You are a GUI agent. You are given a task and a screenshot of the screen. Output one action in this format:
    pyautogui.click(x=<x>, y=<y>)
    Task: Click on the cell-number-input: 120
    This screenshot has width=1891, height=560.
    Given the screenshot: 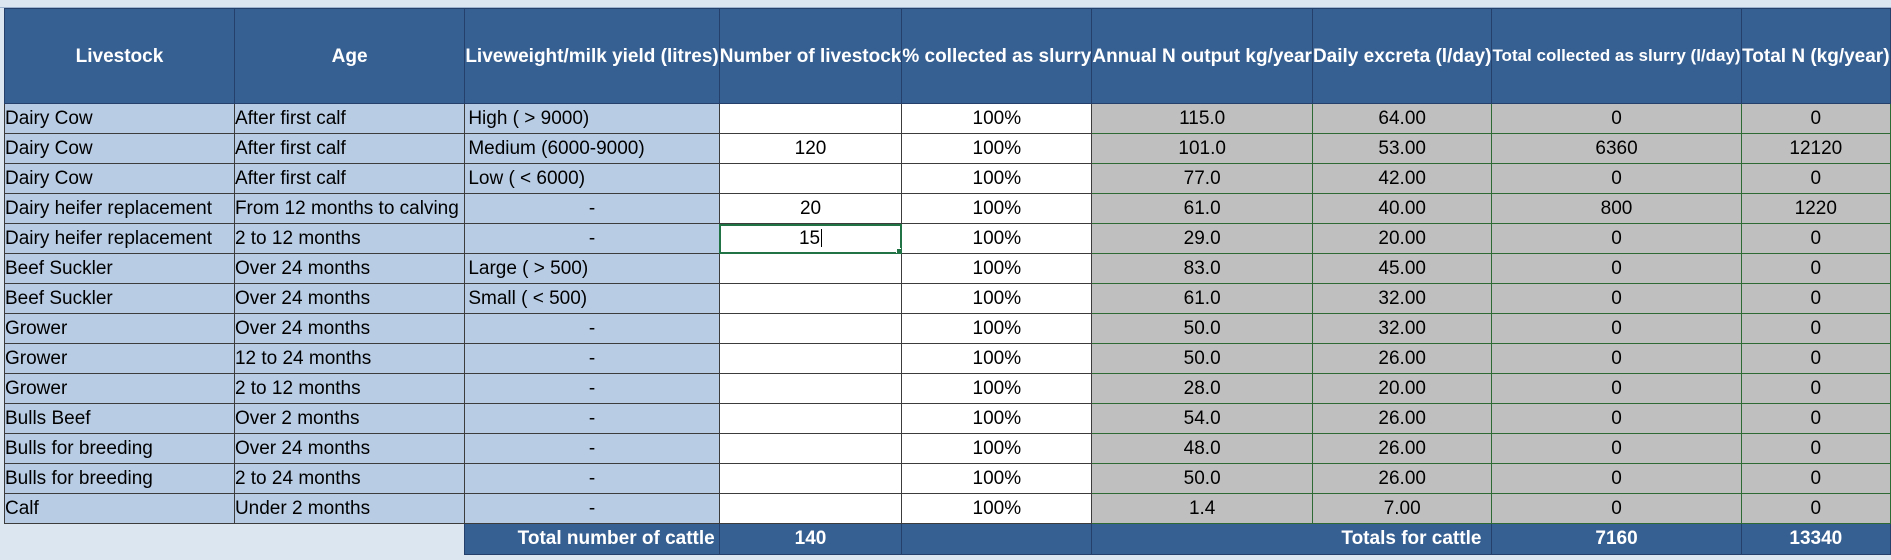 What is the action you would take?
    pyautogui.click(x=810, y=148)
    